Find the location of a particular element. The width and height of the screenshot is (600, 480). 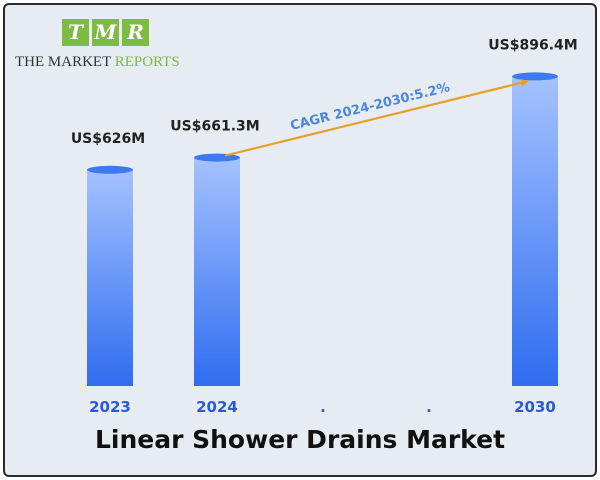

logo-name-green: REPORTS is located at coordinates (147, 62).